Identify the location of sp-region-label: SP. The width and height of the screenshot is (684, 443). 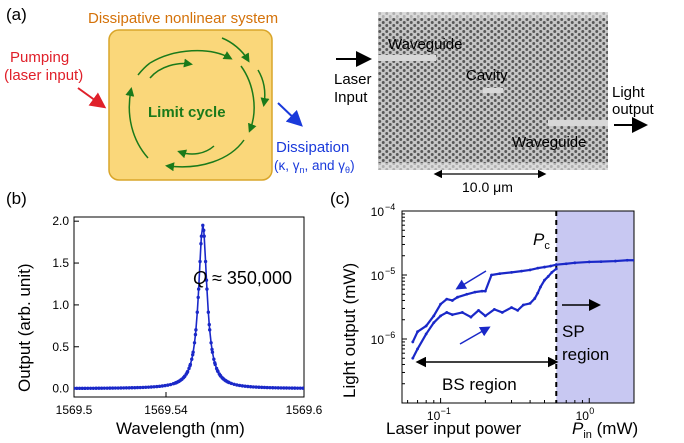
(573, 331).